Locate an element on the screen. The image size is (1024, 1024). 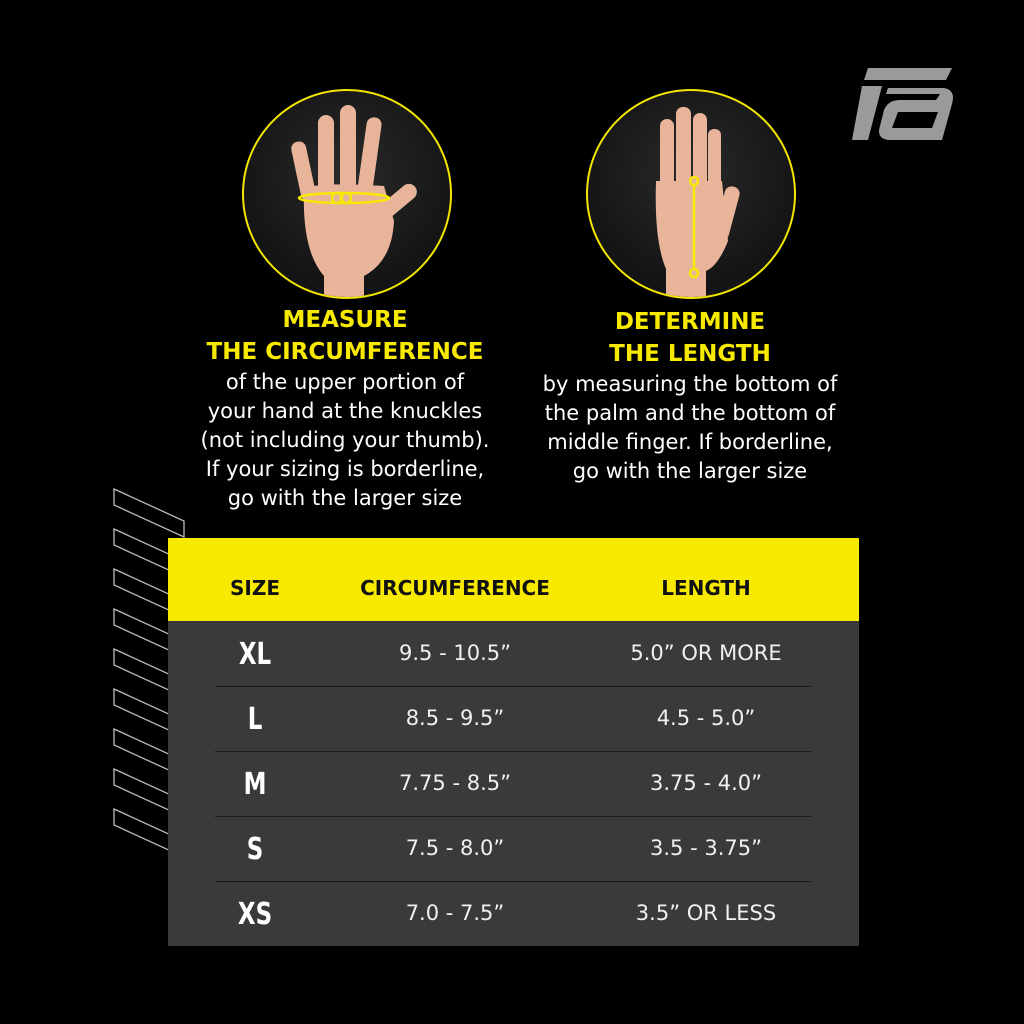
heading-line: DETERMINE is located at coordinates (690, 322).